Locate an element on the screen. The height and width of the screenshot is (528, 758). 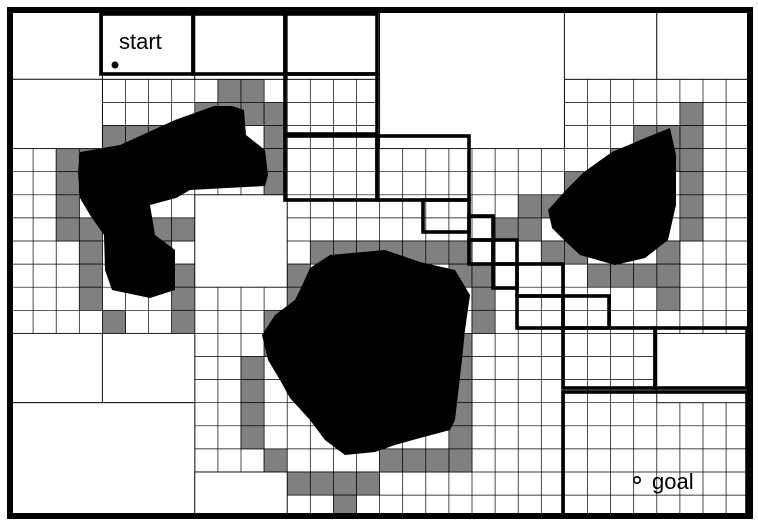
start-marker is located at coordinates (115, 65).